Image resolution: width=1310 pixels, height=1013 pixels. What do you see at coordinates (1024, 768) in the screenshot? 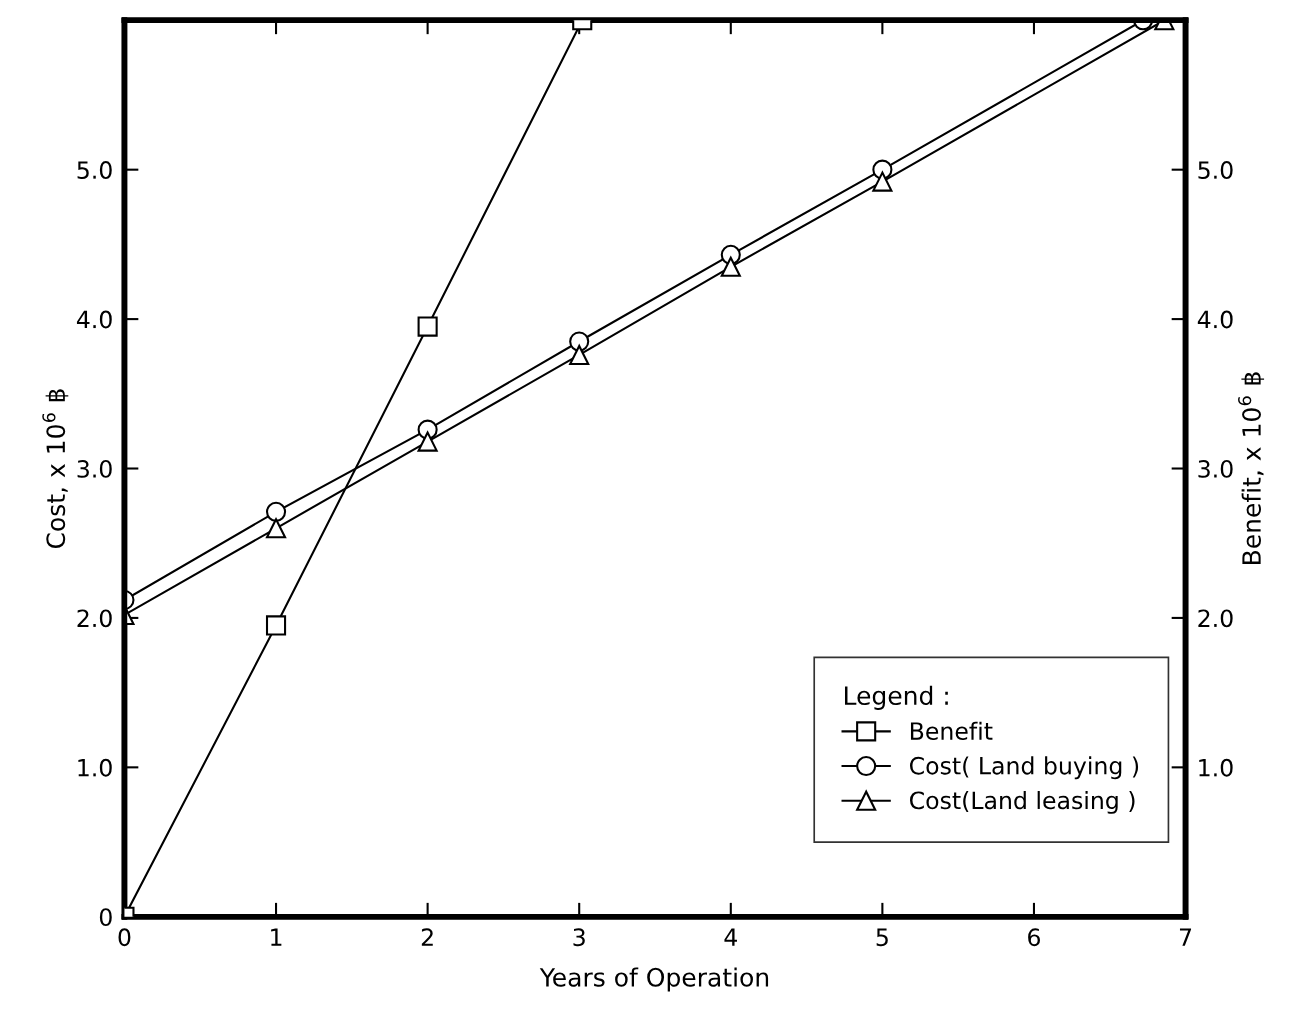
I see `legend-label: Cost( Land buying )` at bounding box center [1024, 768].